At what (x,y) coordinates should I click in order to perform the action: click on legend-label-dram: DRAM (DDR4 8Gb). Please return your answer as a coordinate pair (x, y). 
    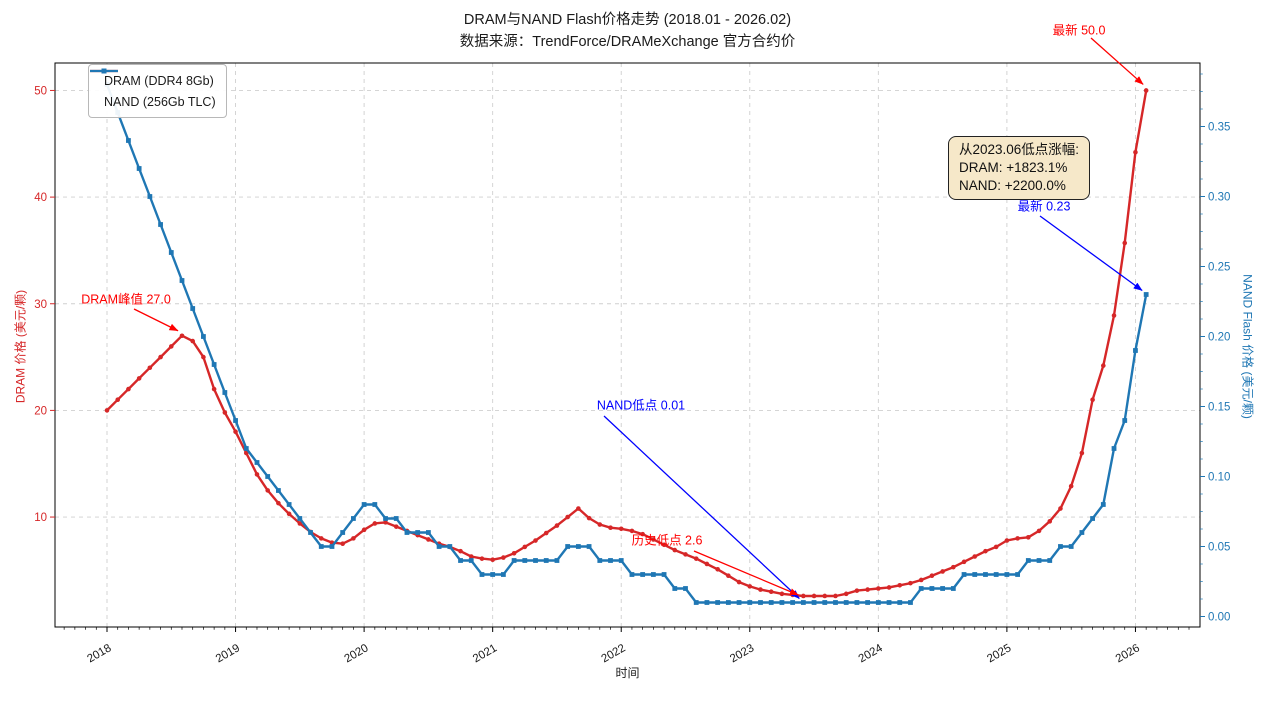
    Looking at the image, I should click on (159, 80).